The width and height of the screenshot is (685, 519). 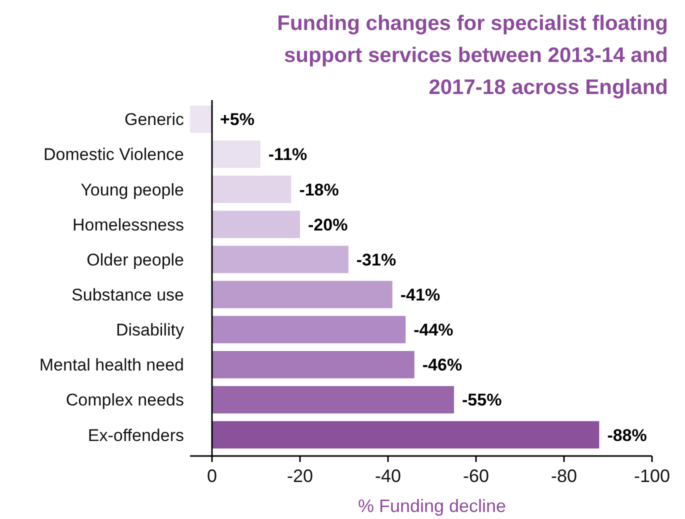 I want to click on x-tick-label: -80, so click(x=564, y=476).